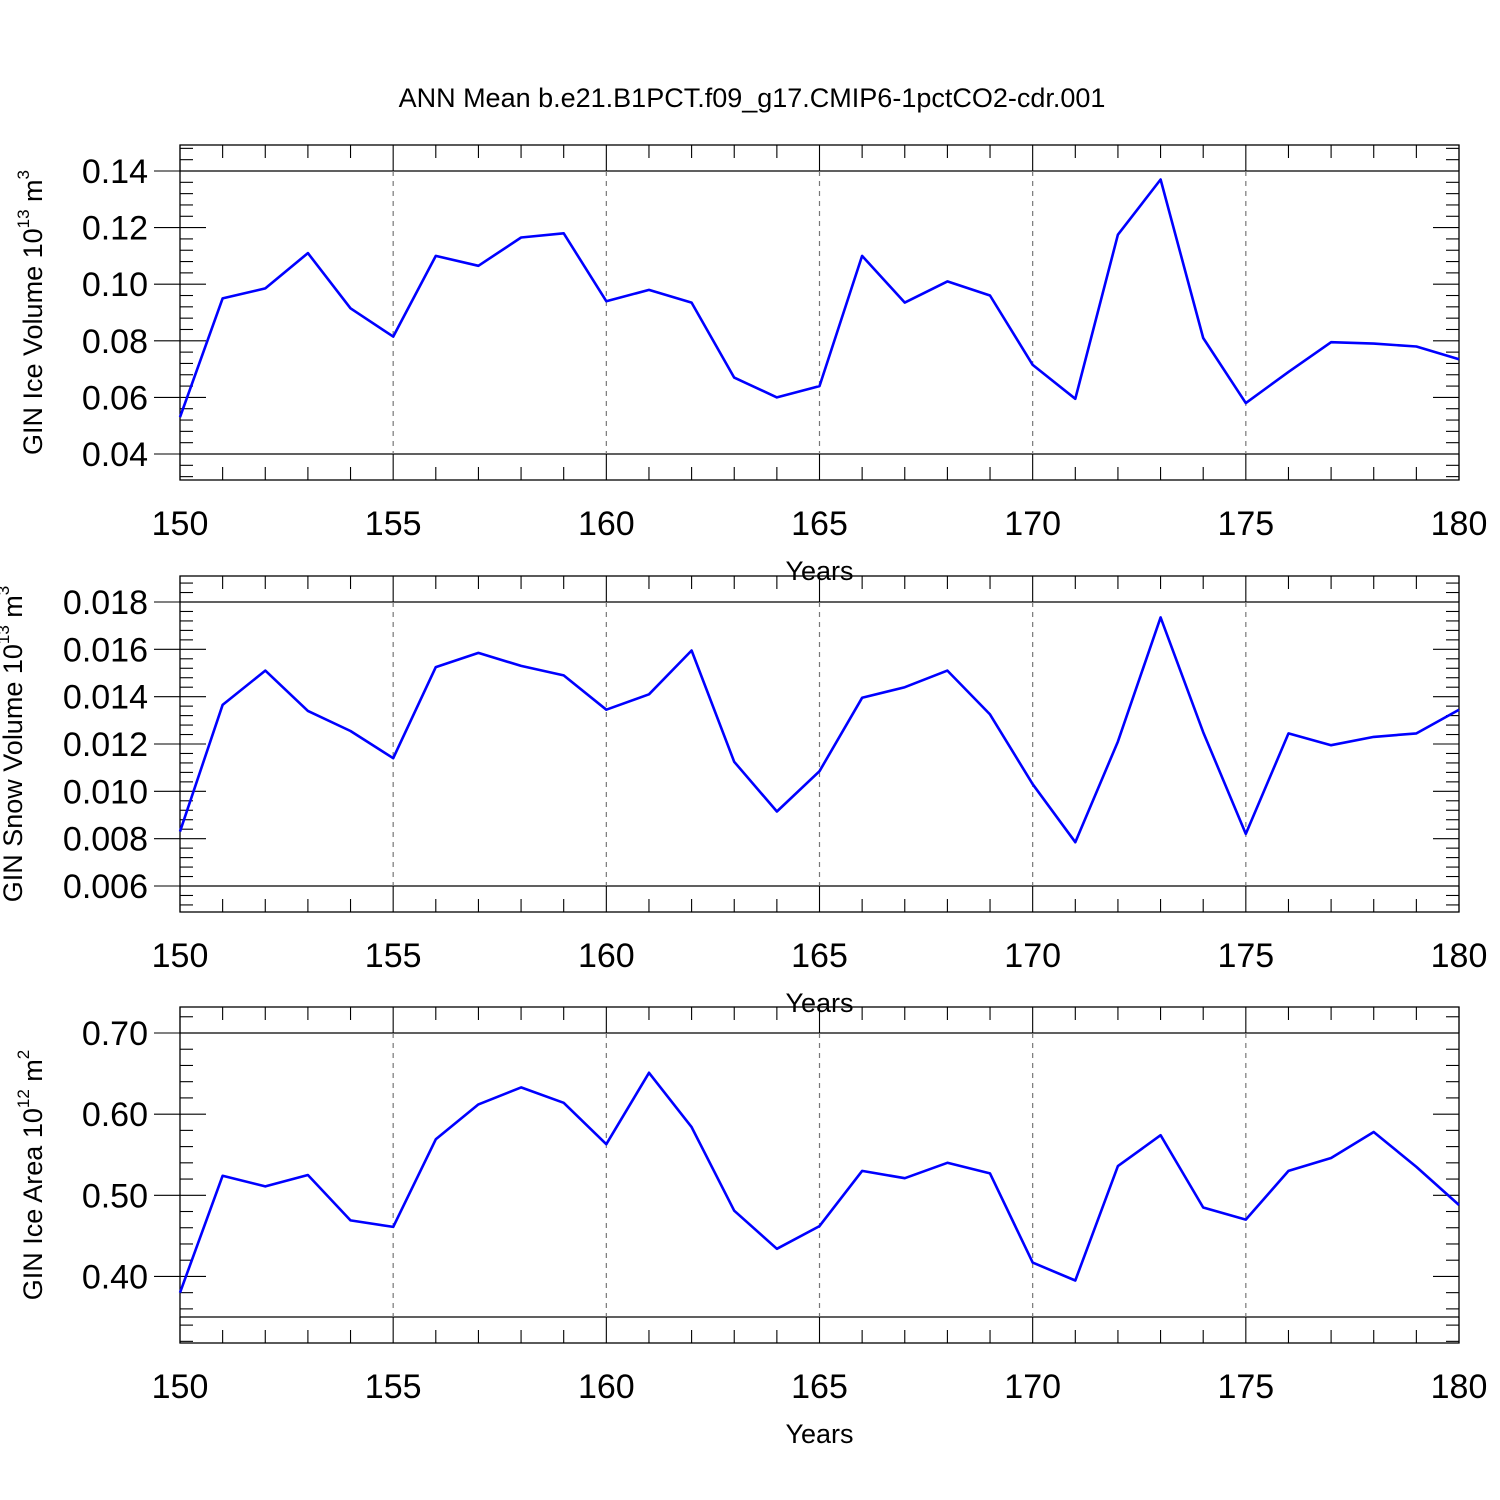  Describe the element at coordinates (105, 792) in the screenshot. I see `y-tick-label: 0.010` at that location.